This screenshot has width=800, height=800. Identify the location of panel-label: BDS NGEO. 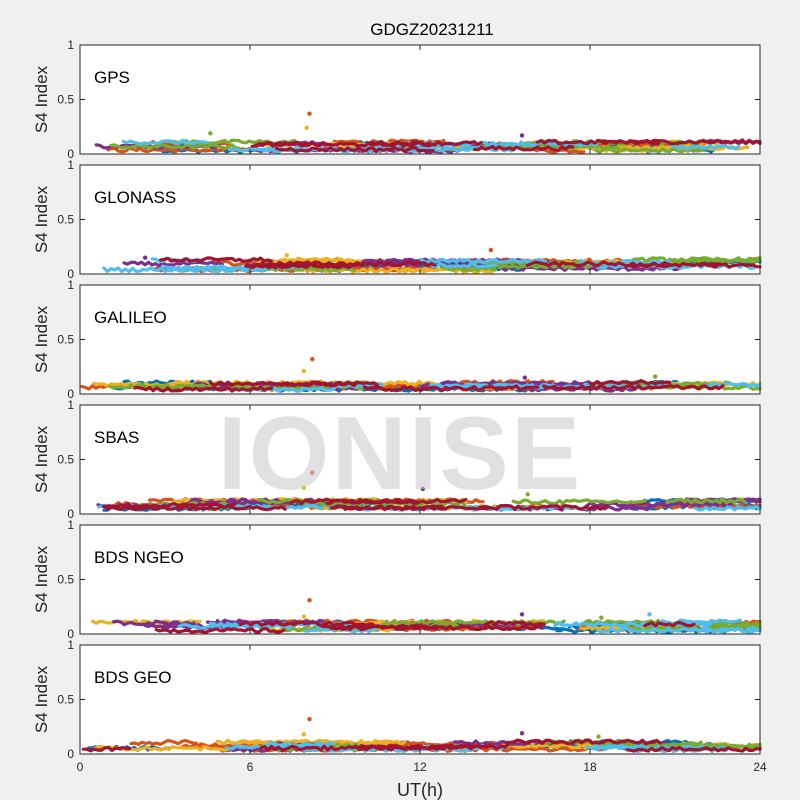
(139, 557).